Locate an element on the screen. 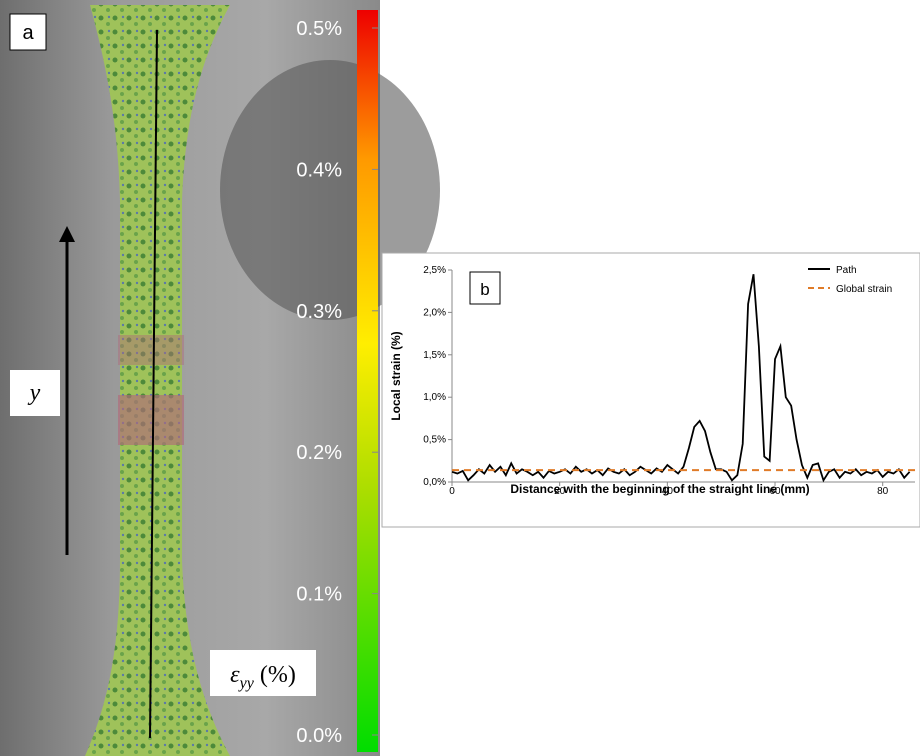 The height and width of the screenshot is (756, 920). panel-label: b is located at coordinates (484, 289).